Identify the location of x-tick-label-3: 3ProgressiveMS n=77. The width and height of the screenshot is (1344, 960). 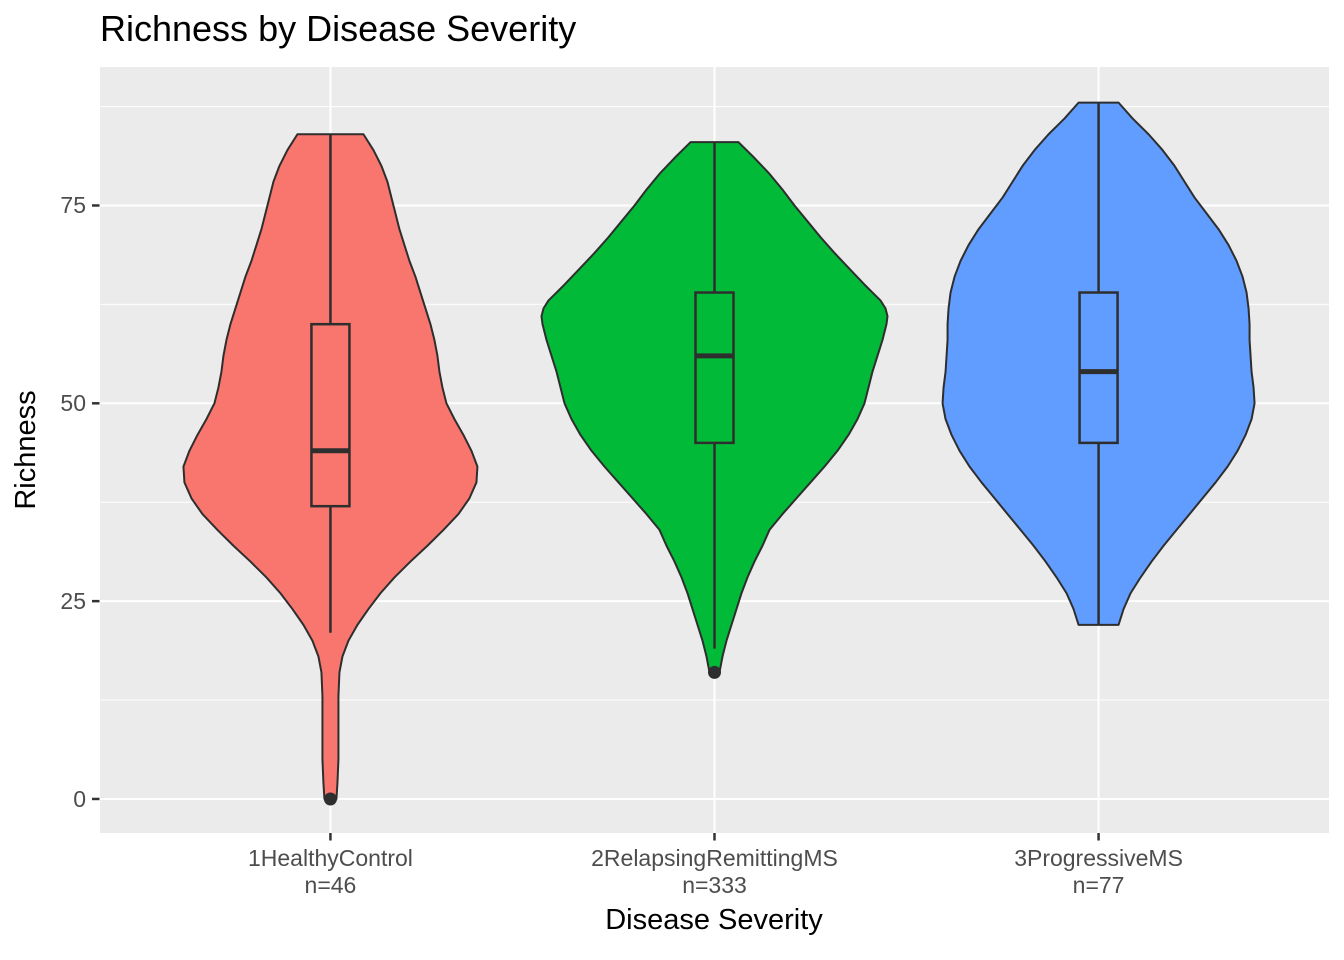
(1099, 872).